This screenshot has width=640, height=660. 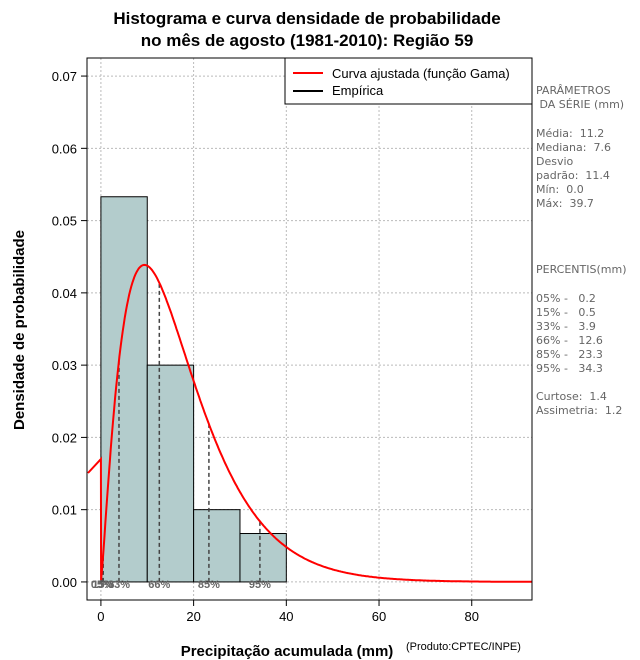 What do you see at coordinates (19, 330) in the screenshot?
I see `y-axis-label: Densidade de probabilidade` at bounding box center [19, 330].